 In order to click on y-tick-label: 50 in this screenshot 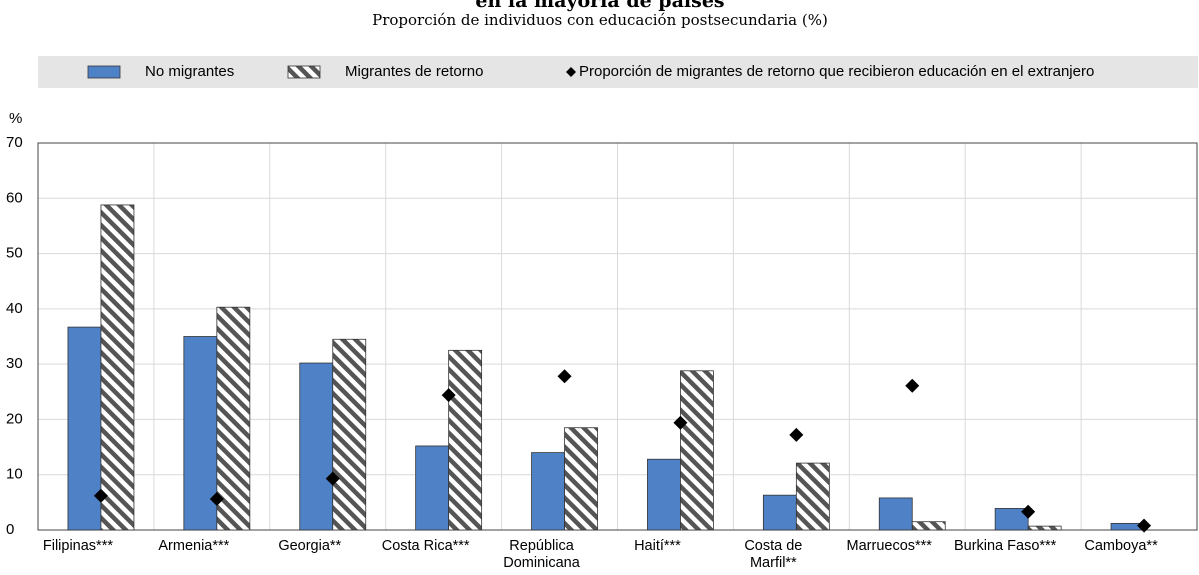, I will do `click(14, 253)`.